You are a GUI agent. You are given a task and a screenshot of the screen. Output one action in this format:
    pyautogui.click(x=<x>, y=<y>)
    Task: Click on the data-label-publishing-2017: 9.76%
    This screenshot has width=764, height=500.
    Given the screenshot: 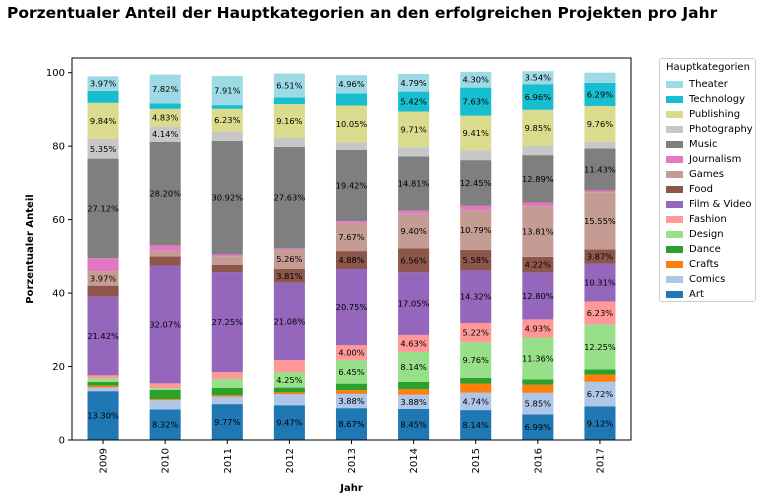 What is the action you would take?
    pyautogui.click(x=600, y=124)
    